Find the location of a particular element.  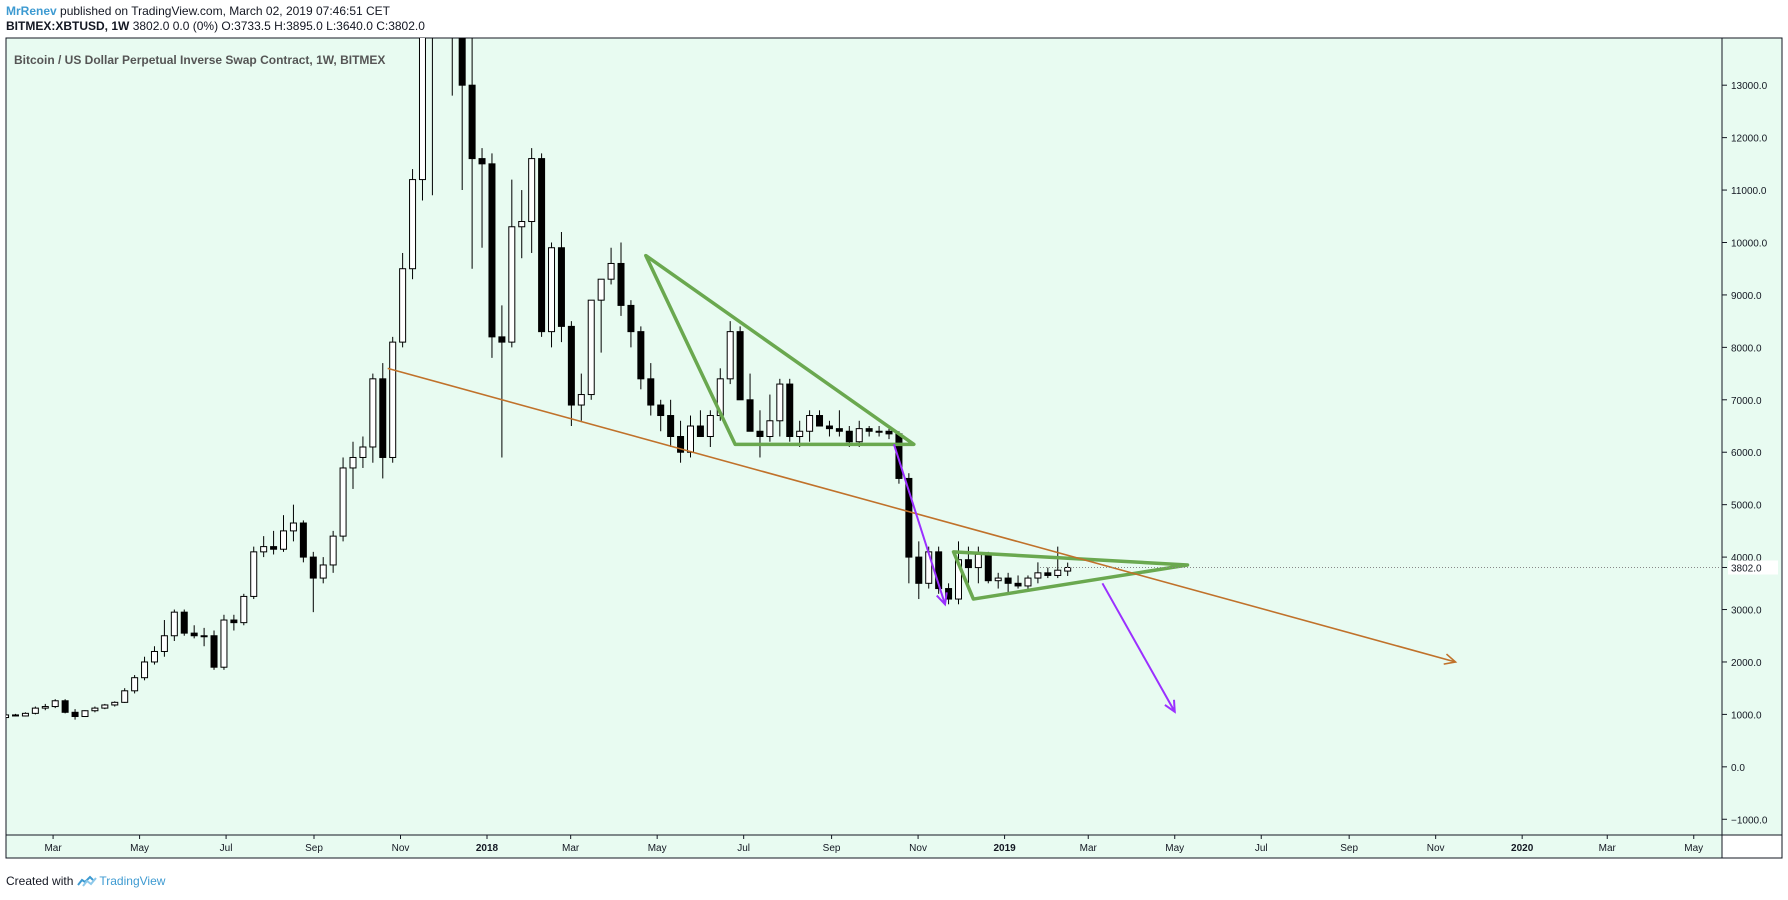

symmetrical-triangle is located at coordinates (1070, 575).